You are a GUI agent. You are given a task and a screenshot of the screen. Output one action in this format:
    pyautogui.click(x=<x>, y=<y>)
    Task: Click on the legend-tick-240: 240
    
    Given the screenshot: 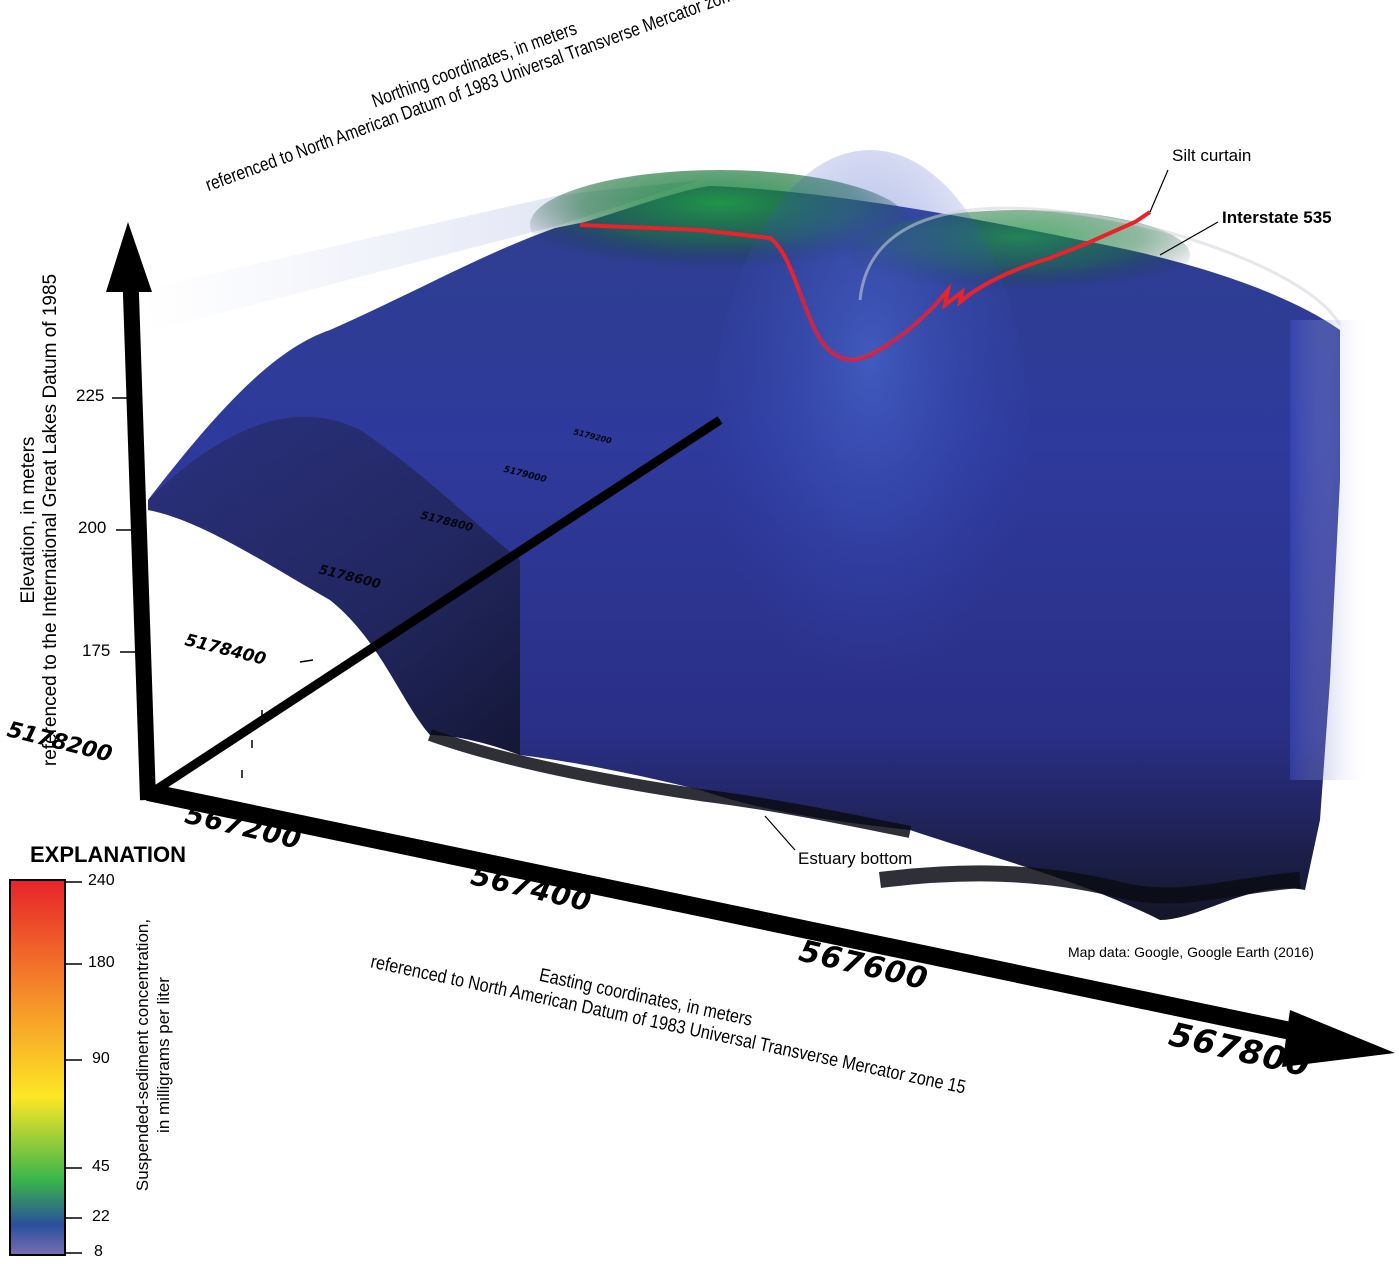 What is the action you would take?
    pyautogui.click(x=101, y=880)
    